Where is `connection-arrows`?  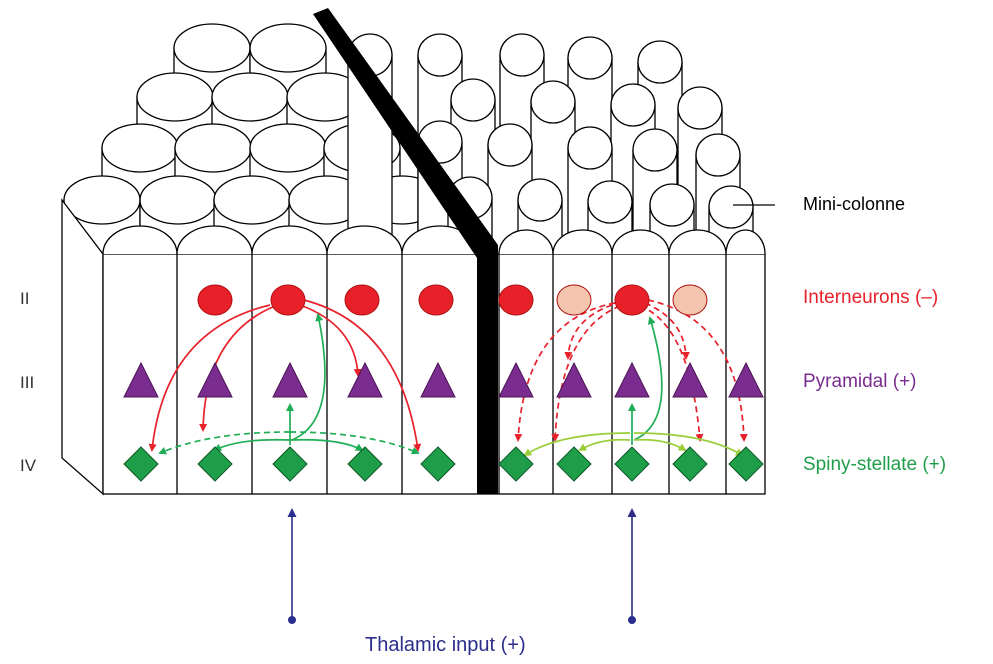
connection-arrows is located at coordinates (448, 378).